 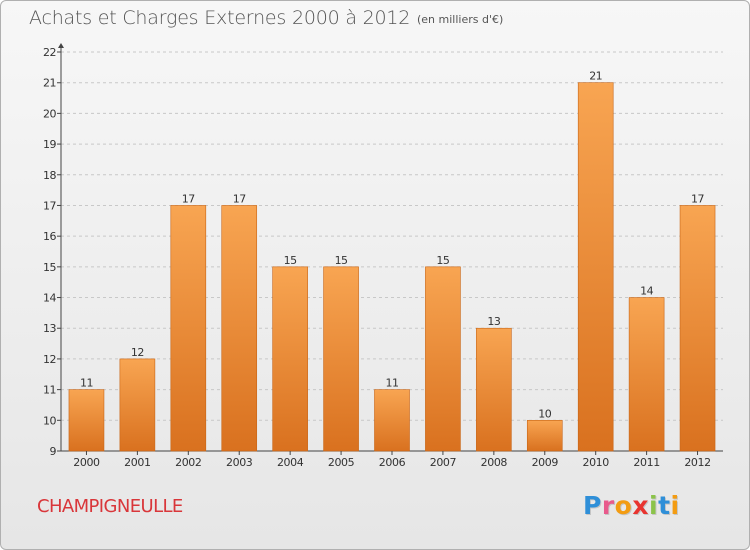 What do you see at coordinates (545, 462) in the screenshot?
I see `x-tick-label: 2009` at bounding box center [545, 462].